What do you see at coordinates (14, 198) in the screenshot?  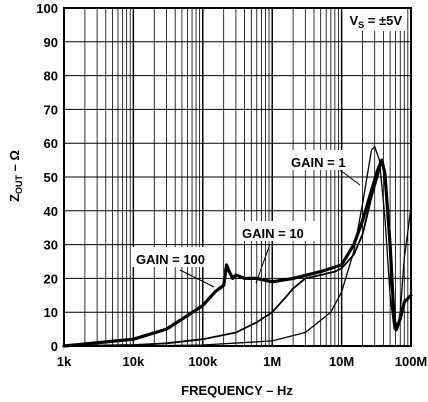 I see `y-axis-label-main: Z` at bounding box center [14, 198].